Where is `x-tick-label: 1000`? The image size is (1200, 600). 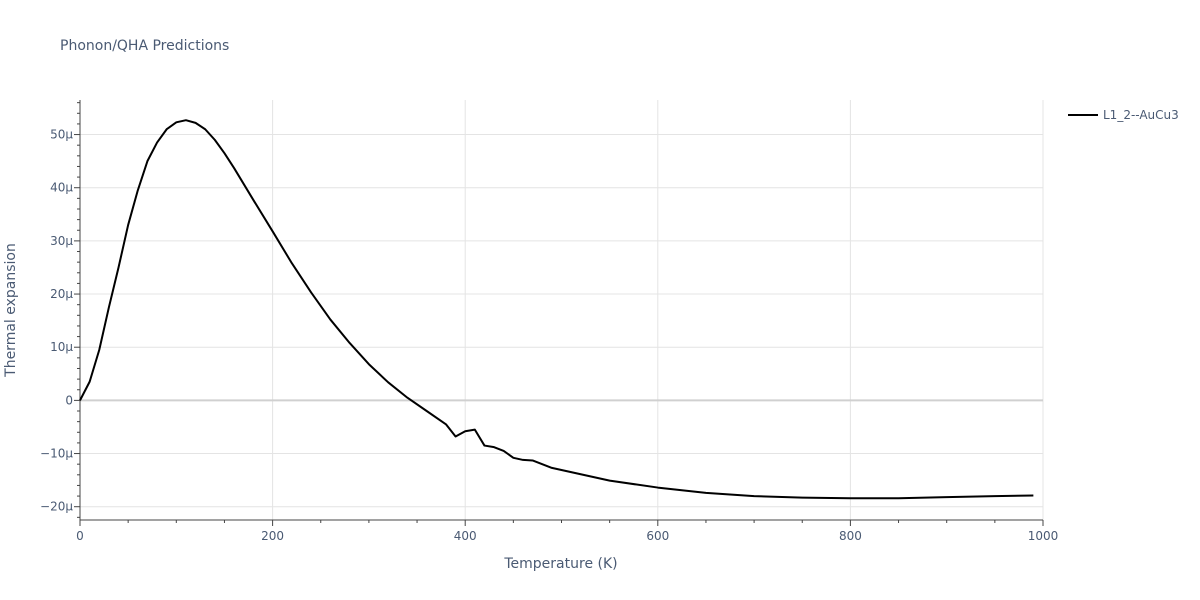 x-tick-label: 1000 is located at coordinates (1043, 536).